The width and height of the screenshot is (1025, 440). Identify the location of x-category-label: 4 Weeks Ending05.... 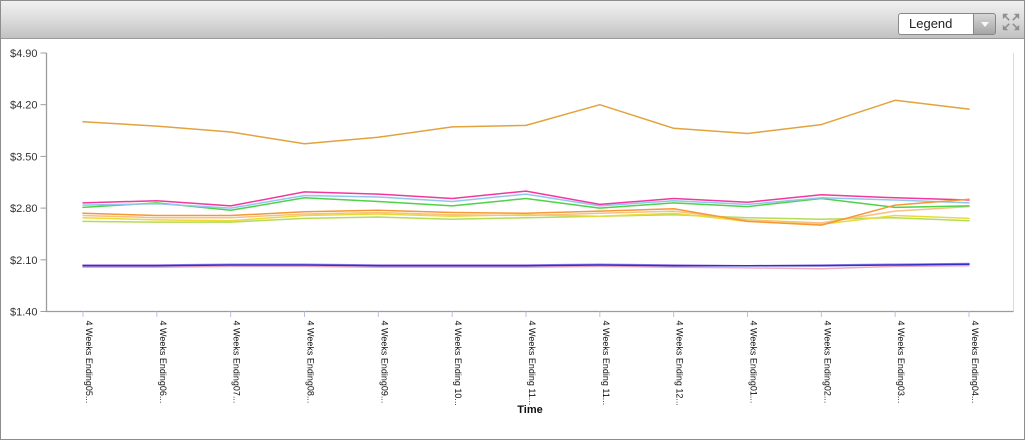
(89, 362).